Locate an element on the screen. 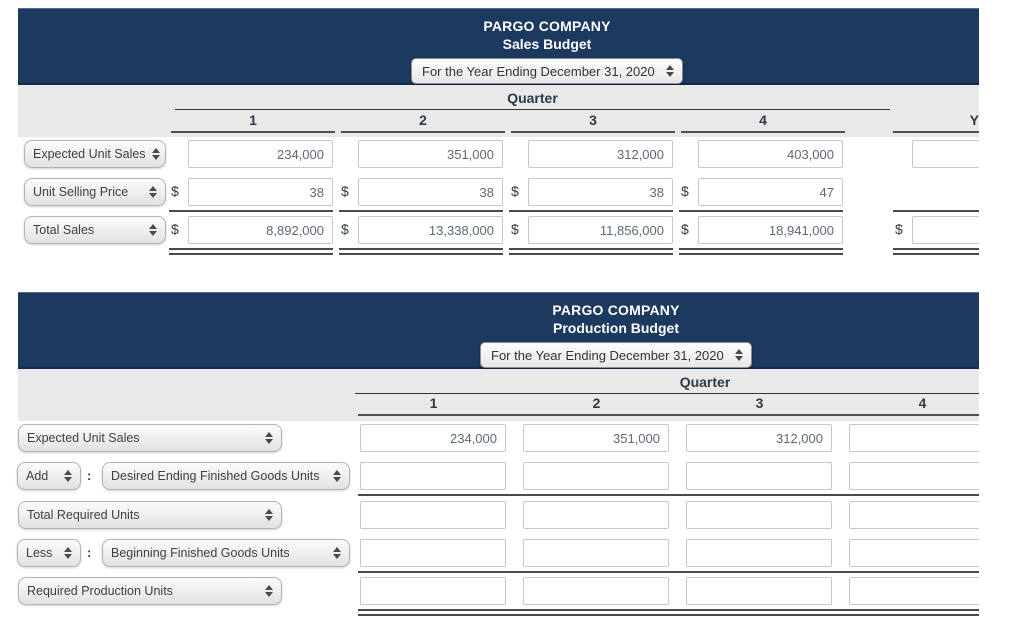 The width and height of the screenshot is (1024, 639). row-label-select: Beginning Finished Goods Units is located at coordinates (226, 553).